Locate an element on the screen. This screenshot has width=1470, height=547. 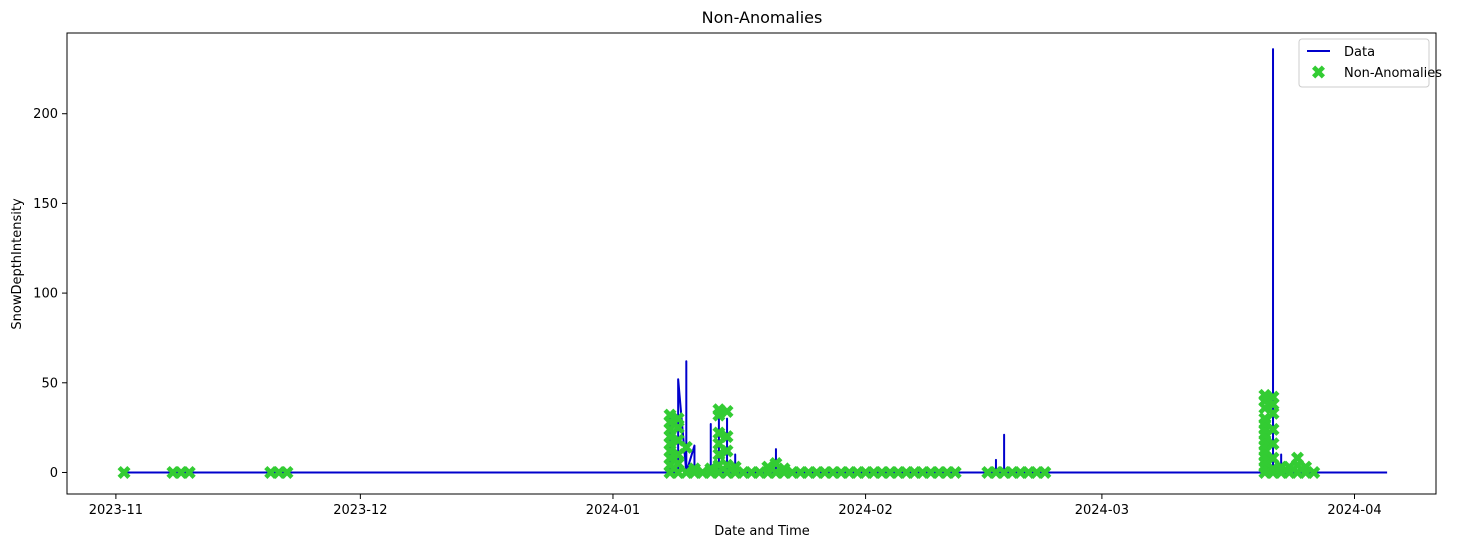
x-tick-label: 2024-03 is located at coordinates (1102, 510).